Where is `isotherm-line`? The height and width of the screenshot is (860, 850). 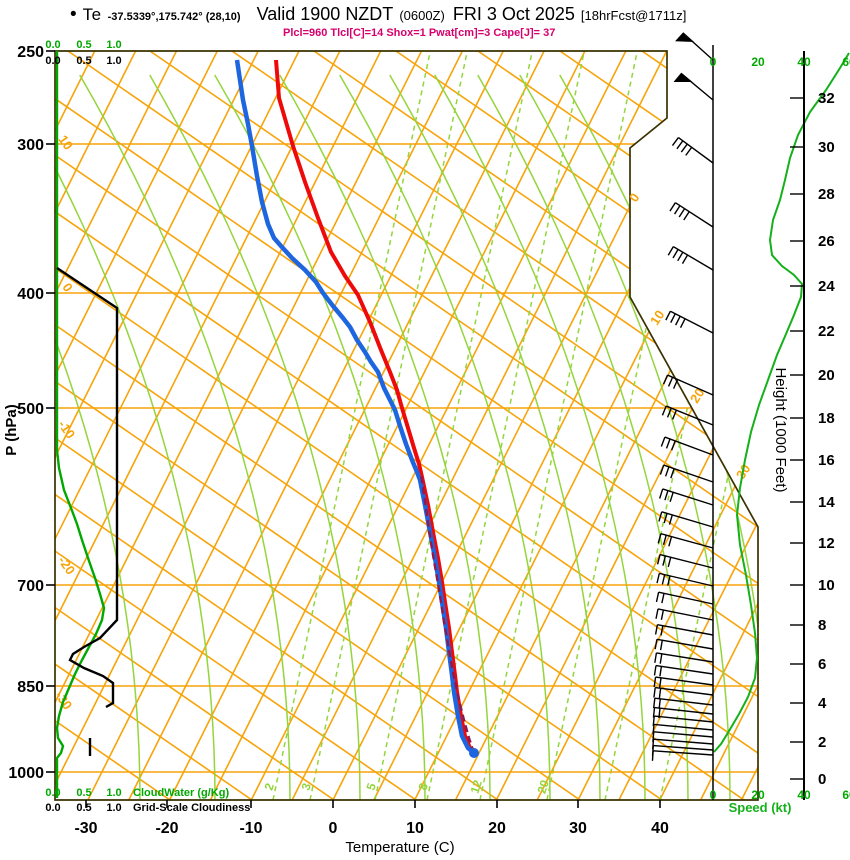 isotherm-line is located at coordinates (96, 425).